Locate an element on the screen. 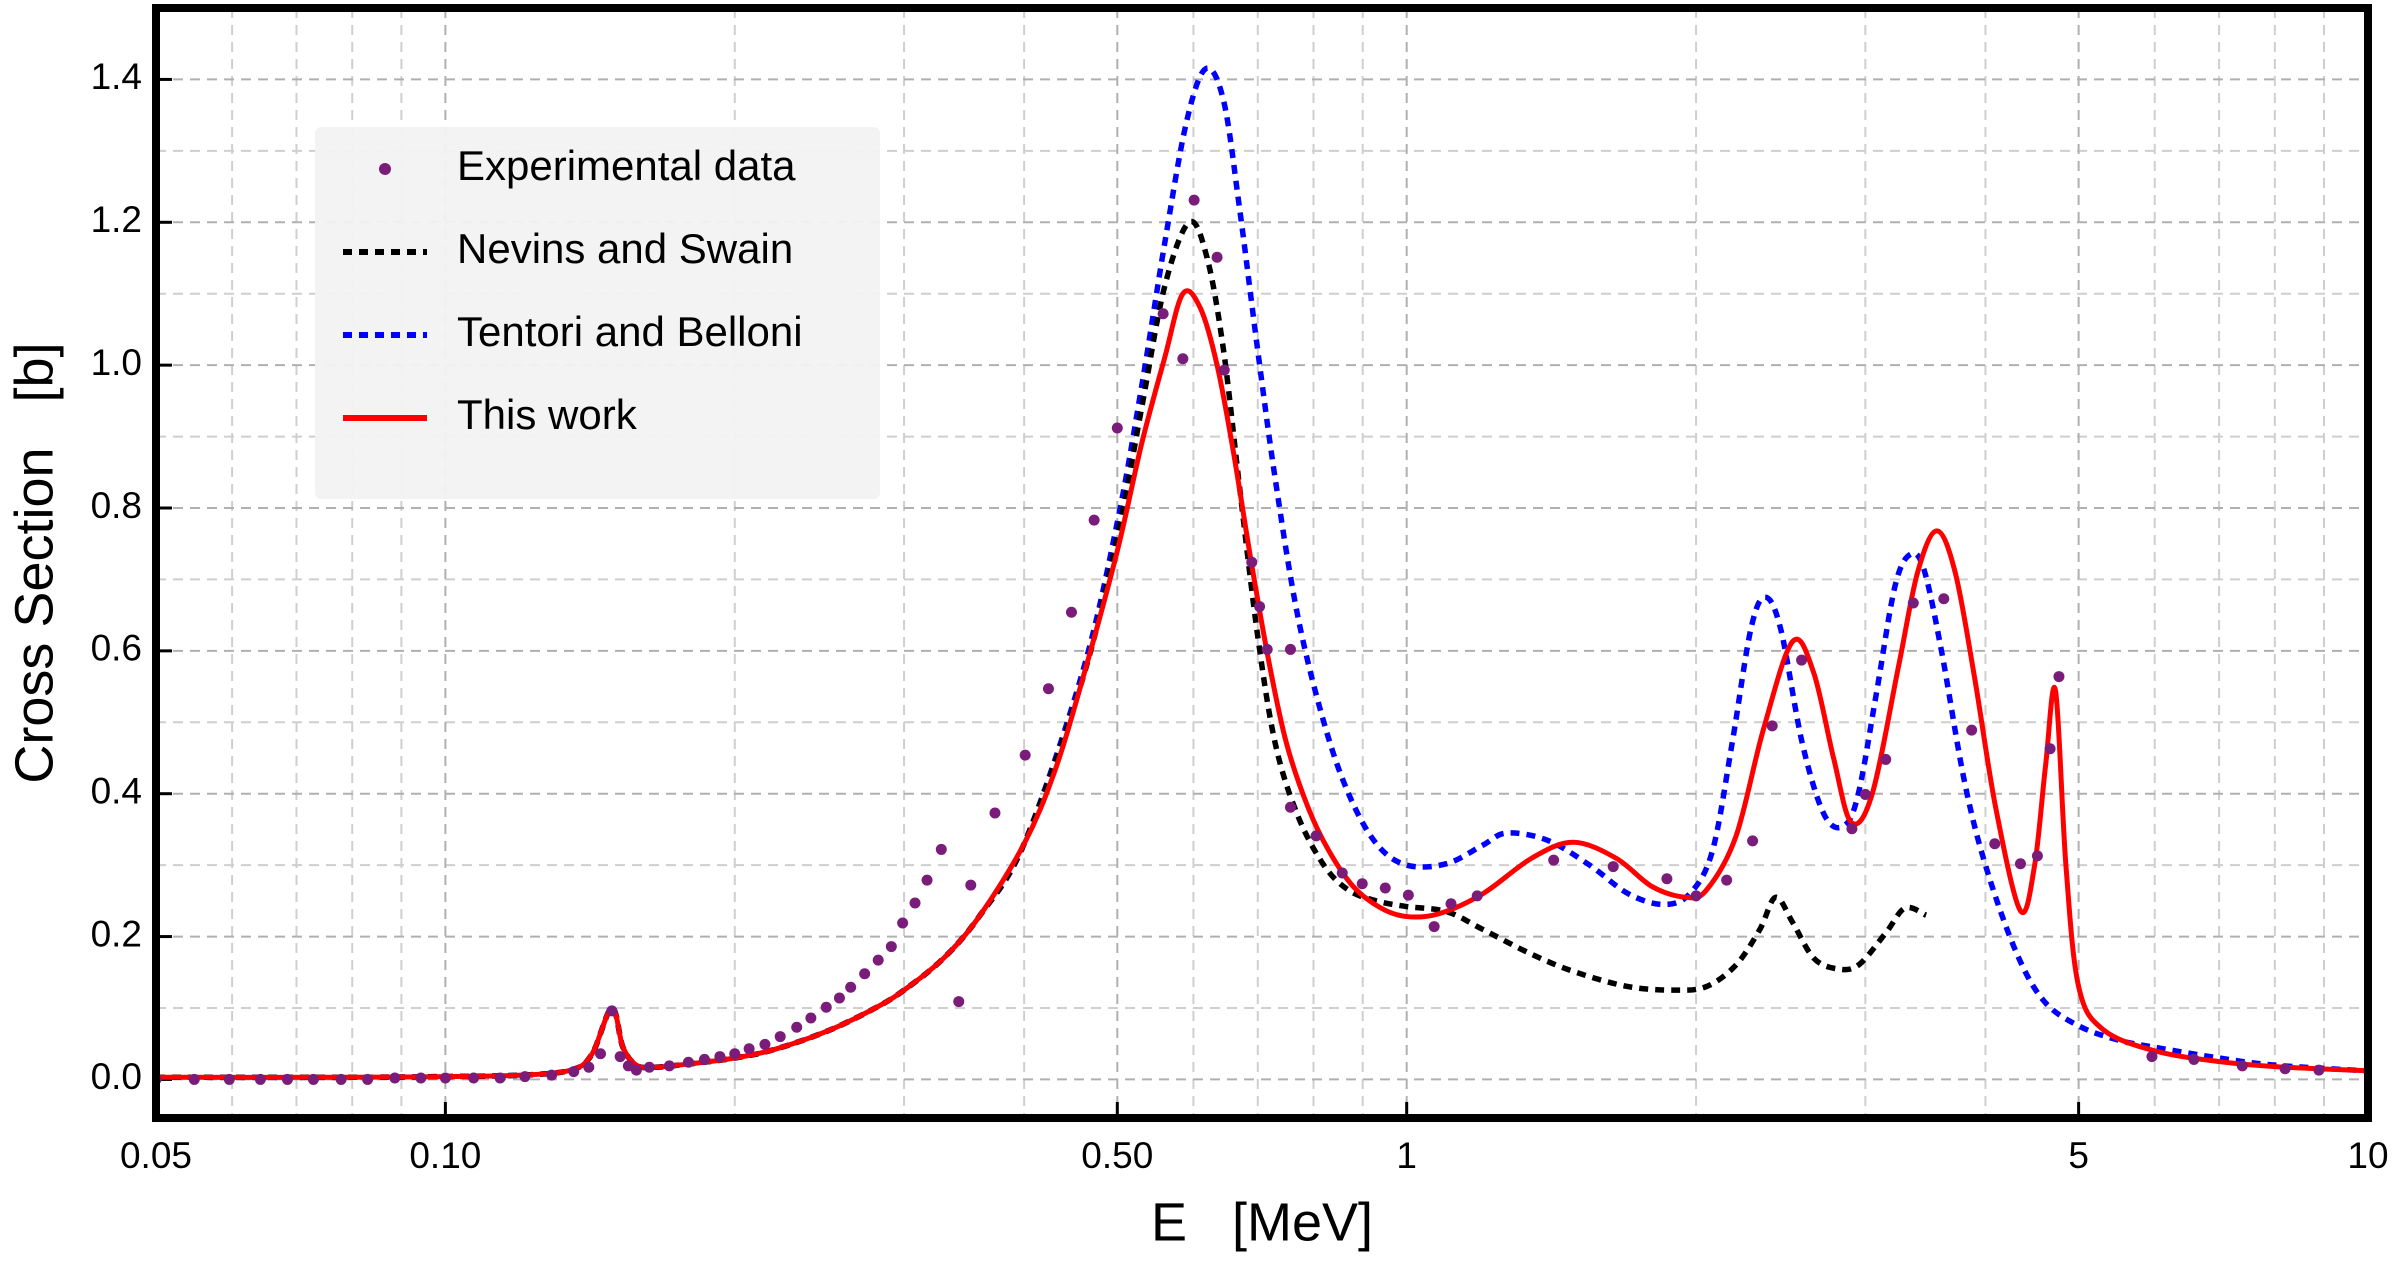 The height and width of the screenshot is (1262, 2400). legend-label: This work is located at coordinates (547, 414).